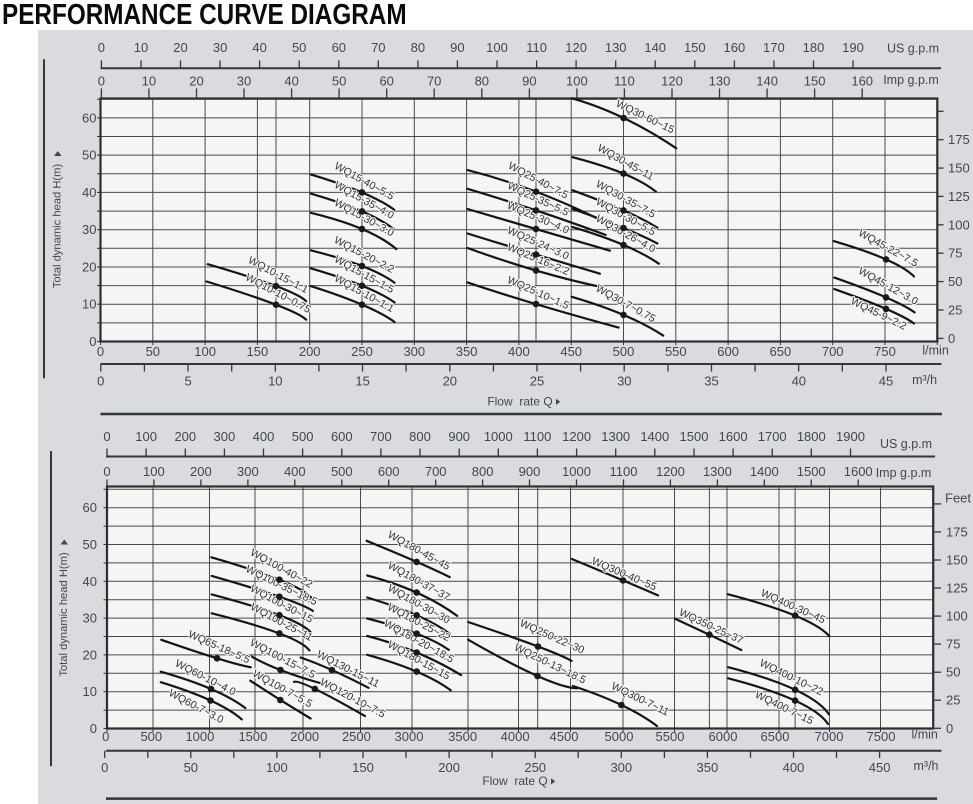  Describe the element at coordinates (624, 81) in the screenshot. I see `svg-text: 110` at that location.